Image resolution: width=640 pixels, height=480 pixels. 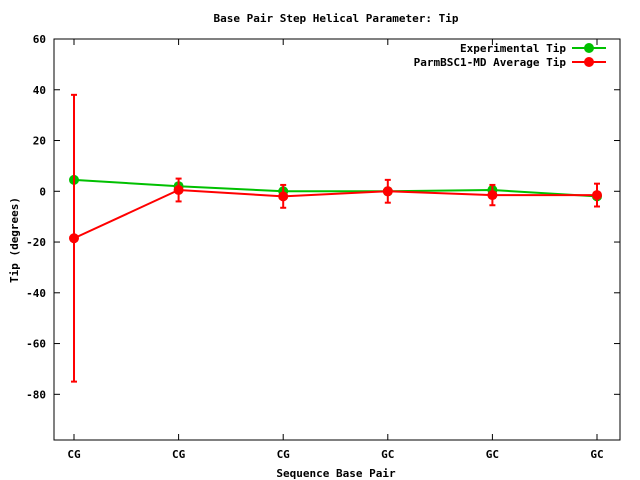 What do you see at coordinates (335, 18) in the screenshot?
I see `chart-title: Base Pair Step Helical Parameter: Tip` at bounding box center [335, 18].